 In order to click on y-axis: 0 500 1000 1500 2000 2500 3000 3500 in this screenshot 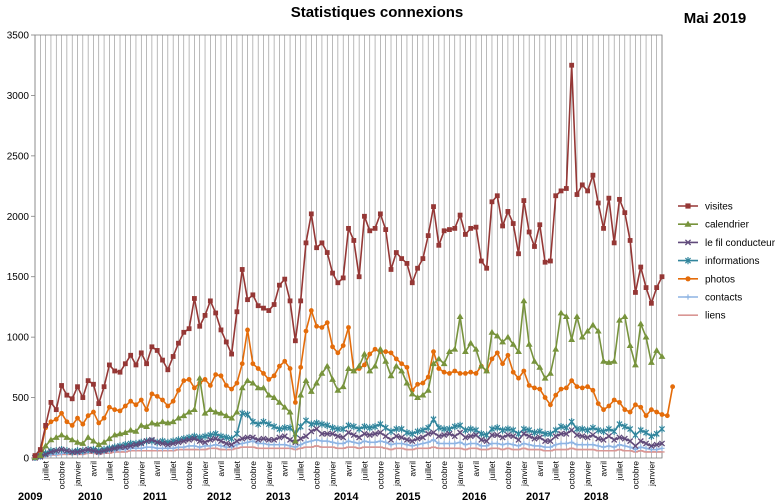, I will do `click(21, 248)`.